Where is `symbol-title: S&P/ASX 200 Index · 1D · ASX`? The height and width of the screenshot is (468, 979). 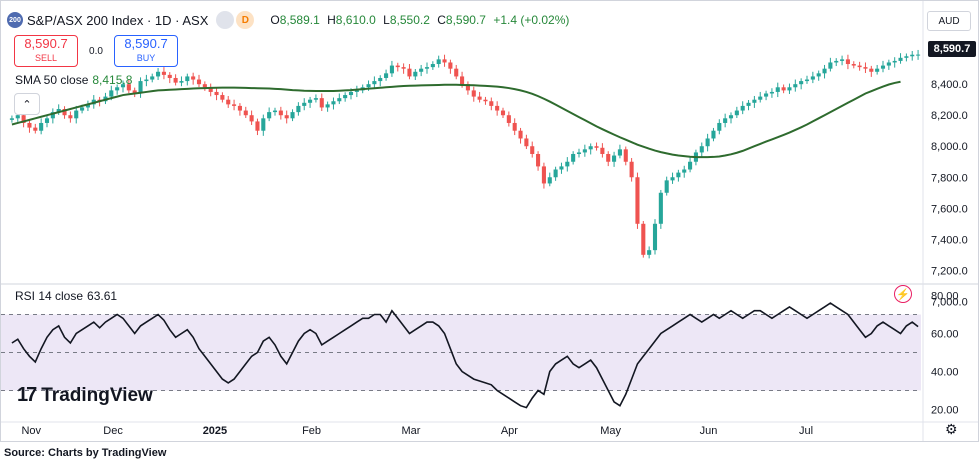 symbol-title: S&P/ASX 200 Index · 1D · ASX is located at coordinates (118, 20).